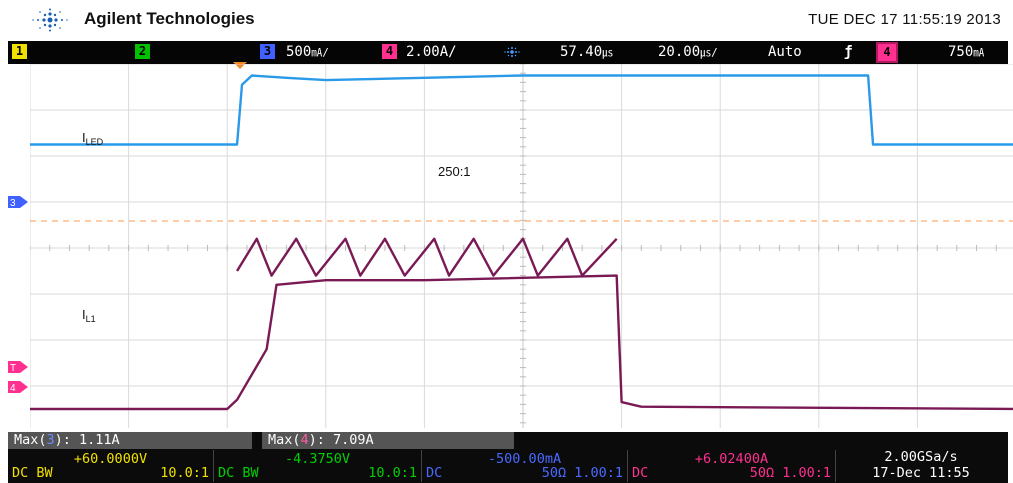  What do you see at coordinates (582, 473) in the screenshot?
I see `ch3-probe: 50Ω 1.00:1` at bounding box center [582, 473].